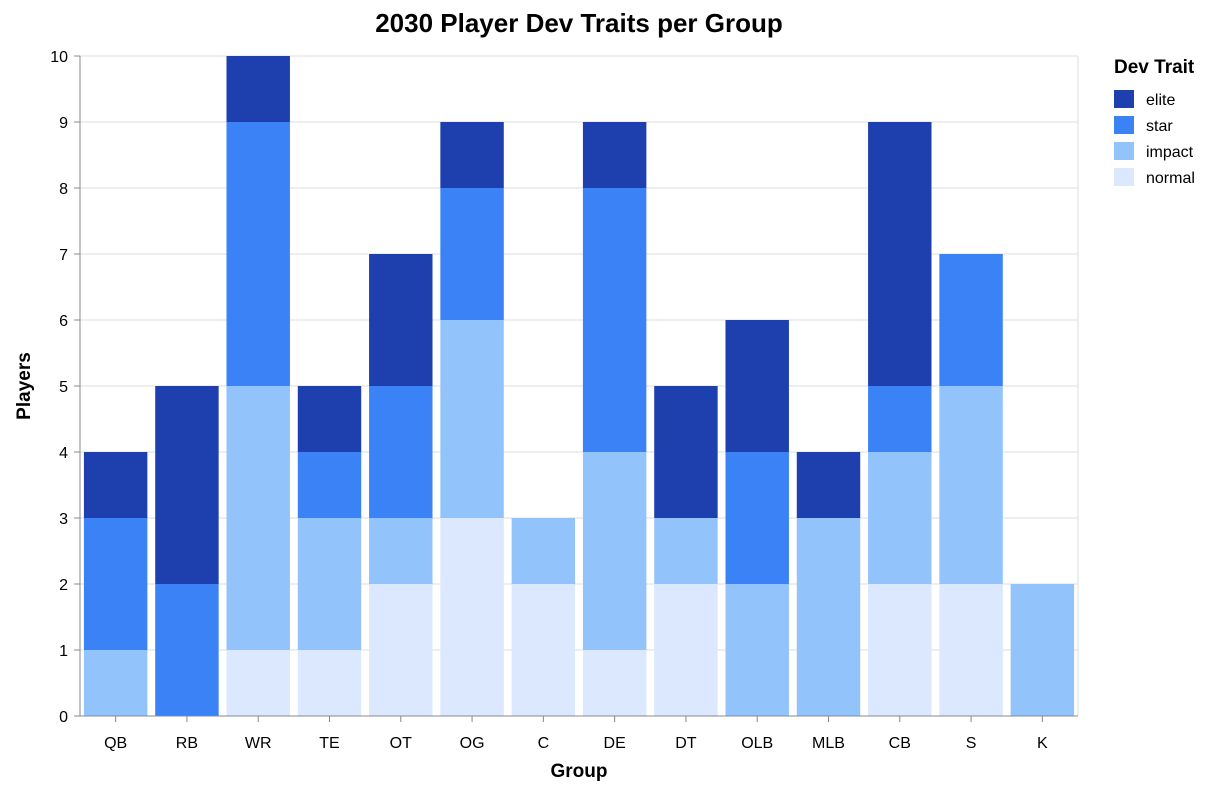 Image resolution: width=1218 pixels, height=790 pixels. I want to click on bar-rb-elite, so click(187, 485).